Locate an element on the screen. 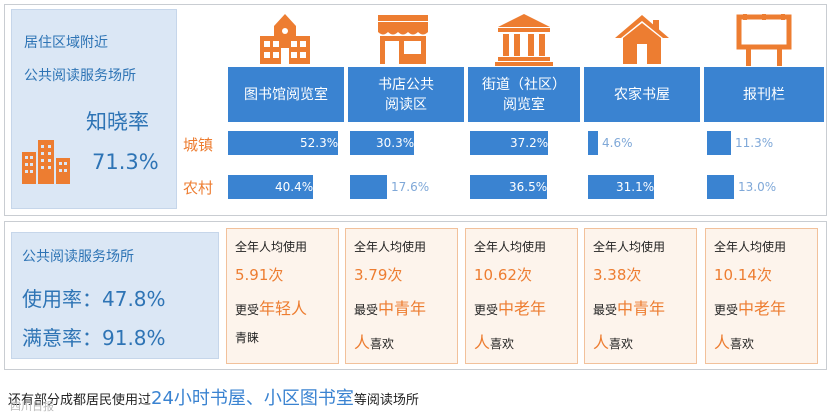 Image resolution: width=830 pixels, height=417 pixels. card-usage-value: 10.14次 is located at coordinates (743, 275).